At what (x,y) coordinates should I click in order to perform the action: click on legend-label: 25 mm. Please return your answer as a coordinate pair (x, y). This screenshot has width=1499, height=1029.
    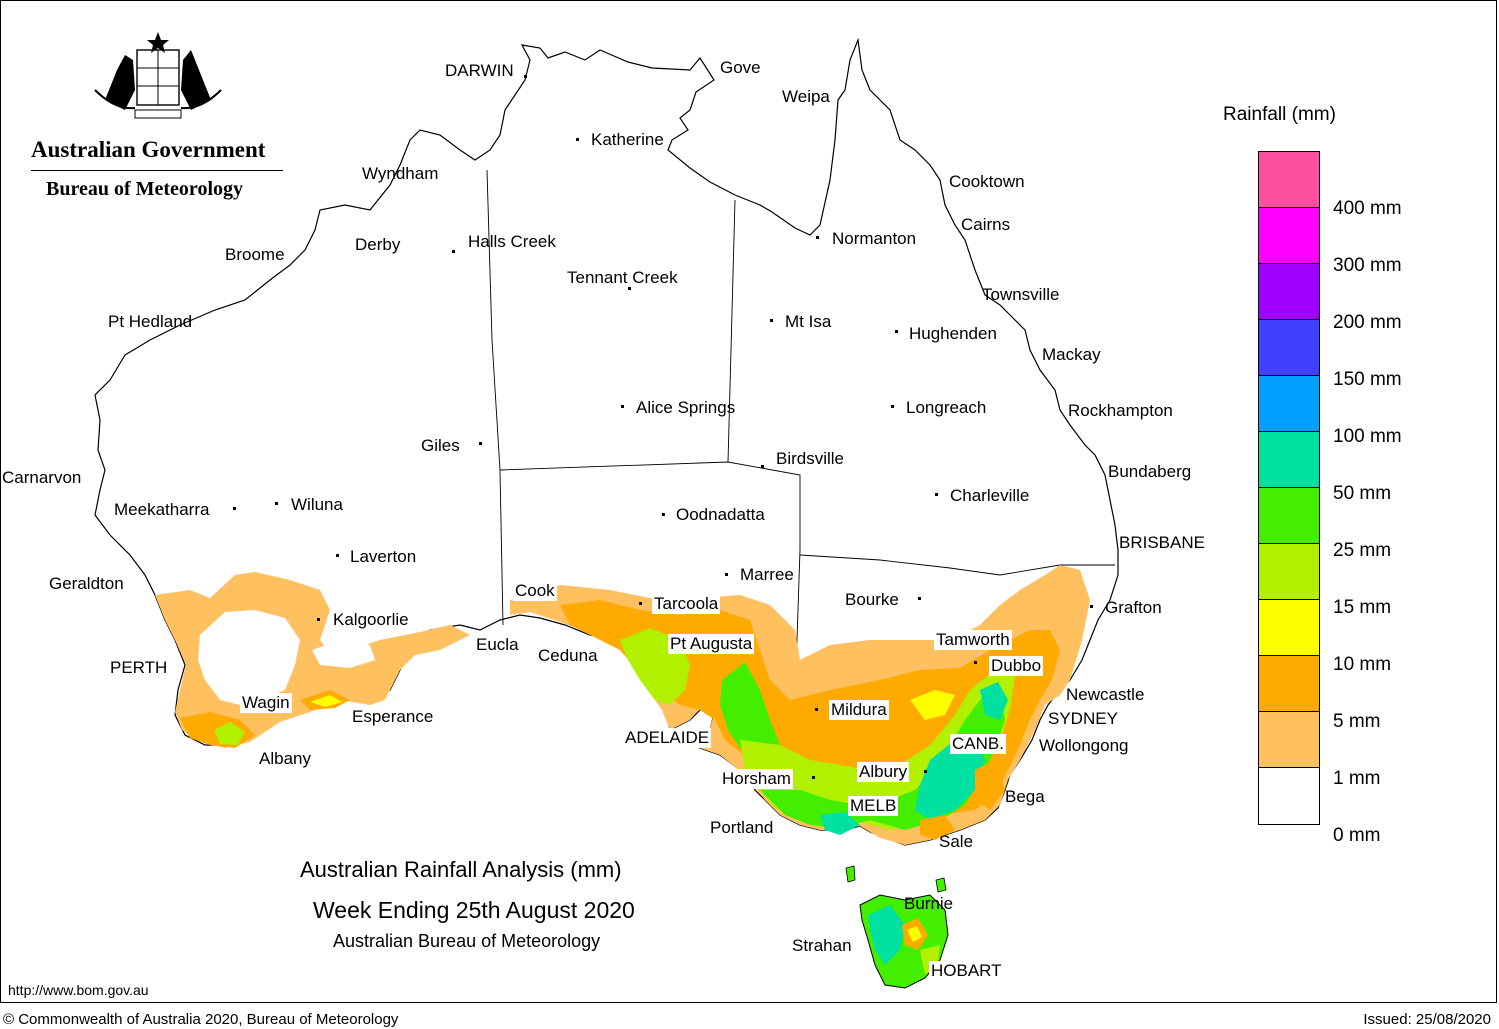
    Looking at the image, I should click on (1362, 550).